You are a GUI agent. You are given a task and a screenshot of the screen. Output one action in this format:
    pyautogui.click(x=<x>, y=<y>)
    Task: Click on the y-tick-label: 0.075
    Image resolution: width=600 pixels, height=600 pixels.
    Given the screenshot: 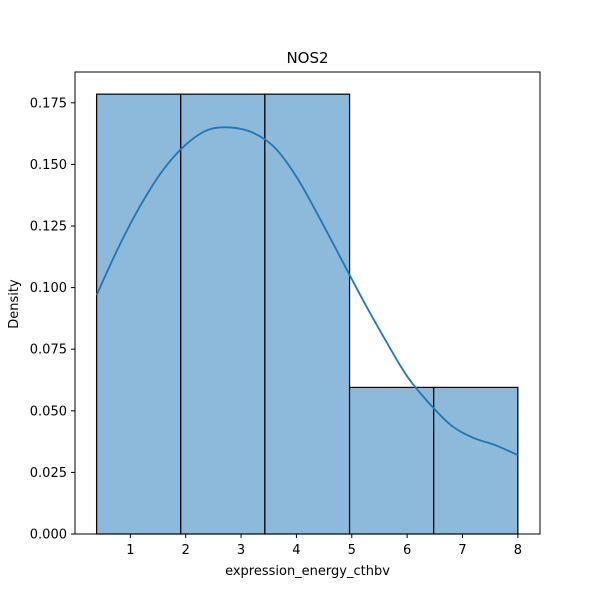 What is the action you would take?
    pyautogui.click(x=48, y=350)
    